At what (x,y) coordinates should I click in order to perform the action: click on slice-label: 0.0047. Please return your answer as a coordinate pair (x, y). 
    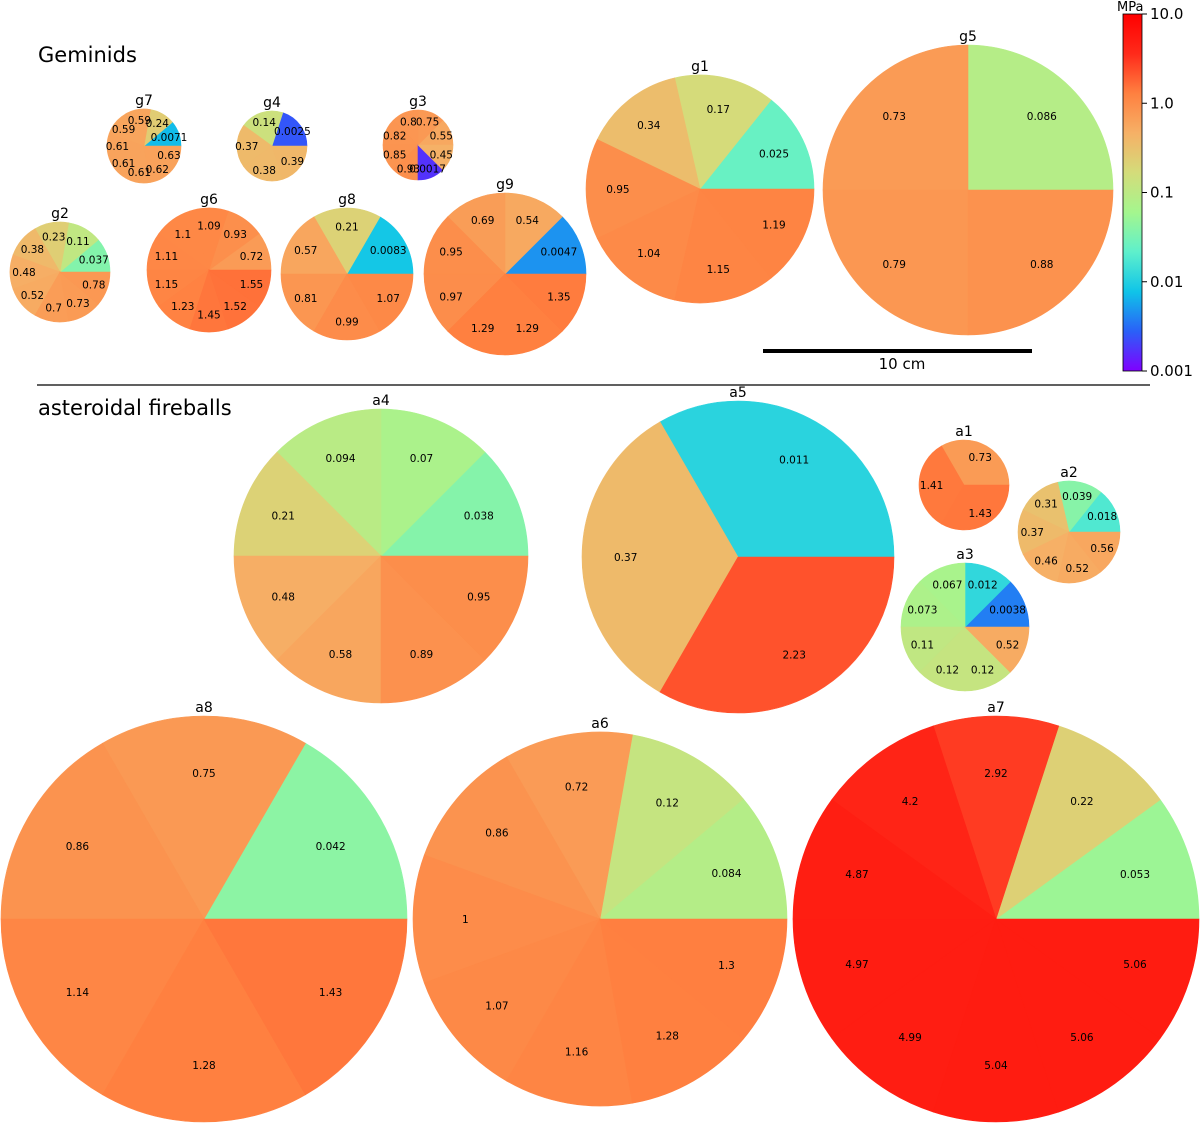
    Looking at the image, I should click on (559, 253).